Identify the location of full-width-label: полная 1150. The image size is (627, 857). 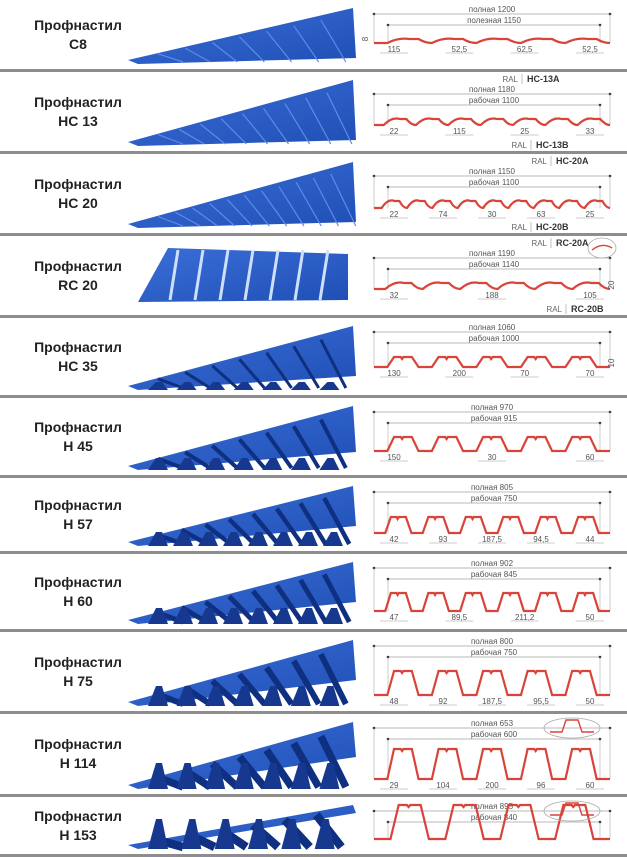
(492, 171).